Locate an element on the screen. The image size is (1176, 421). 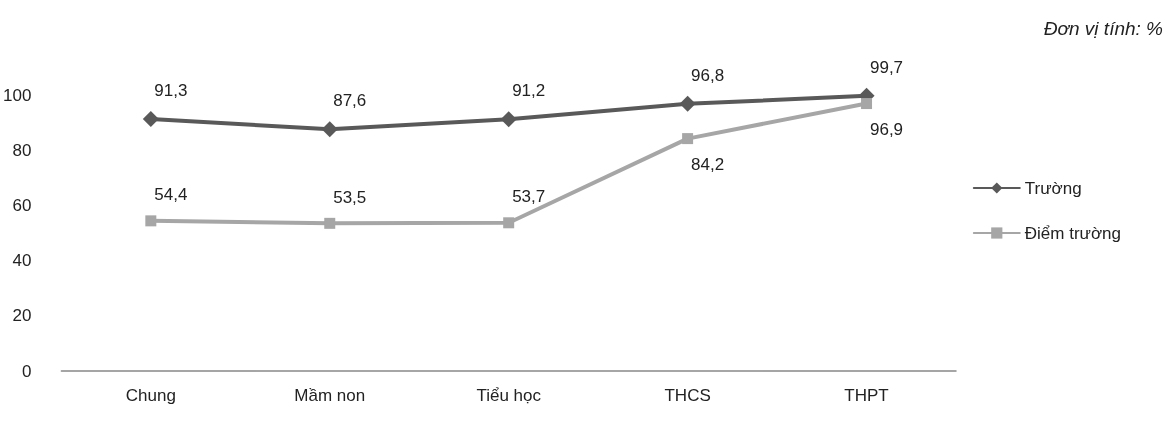
data-label: 96,9 is located at coordinates (886, 130).